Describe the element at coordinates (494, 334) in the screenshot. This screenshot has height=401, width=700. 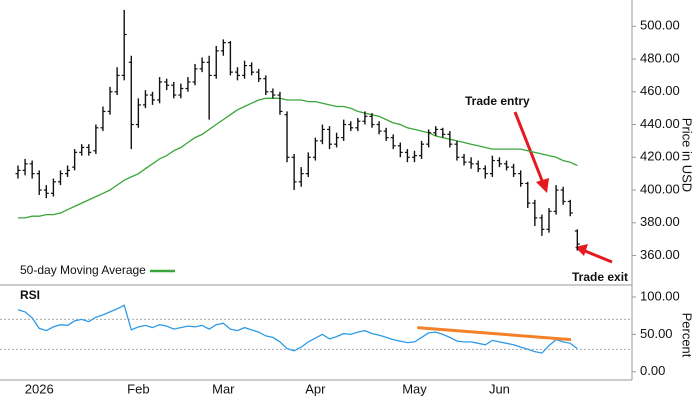
I see `trend-line` at that location.